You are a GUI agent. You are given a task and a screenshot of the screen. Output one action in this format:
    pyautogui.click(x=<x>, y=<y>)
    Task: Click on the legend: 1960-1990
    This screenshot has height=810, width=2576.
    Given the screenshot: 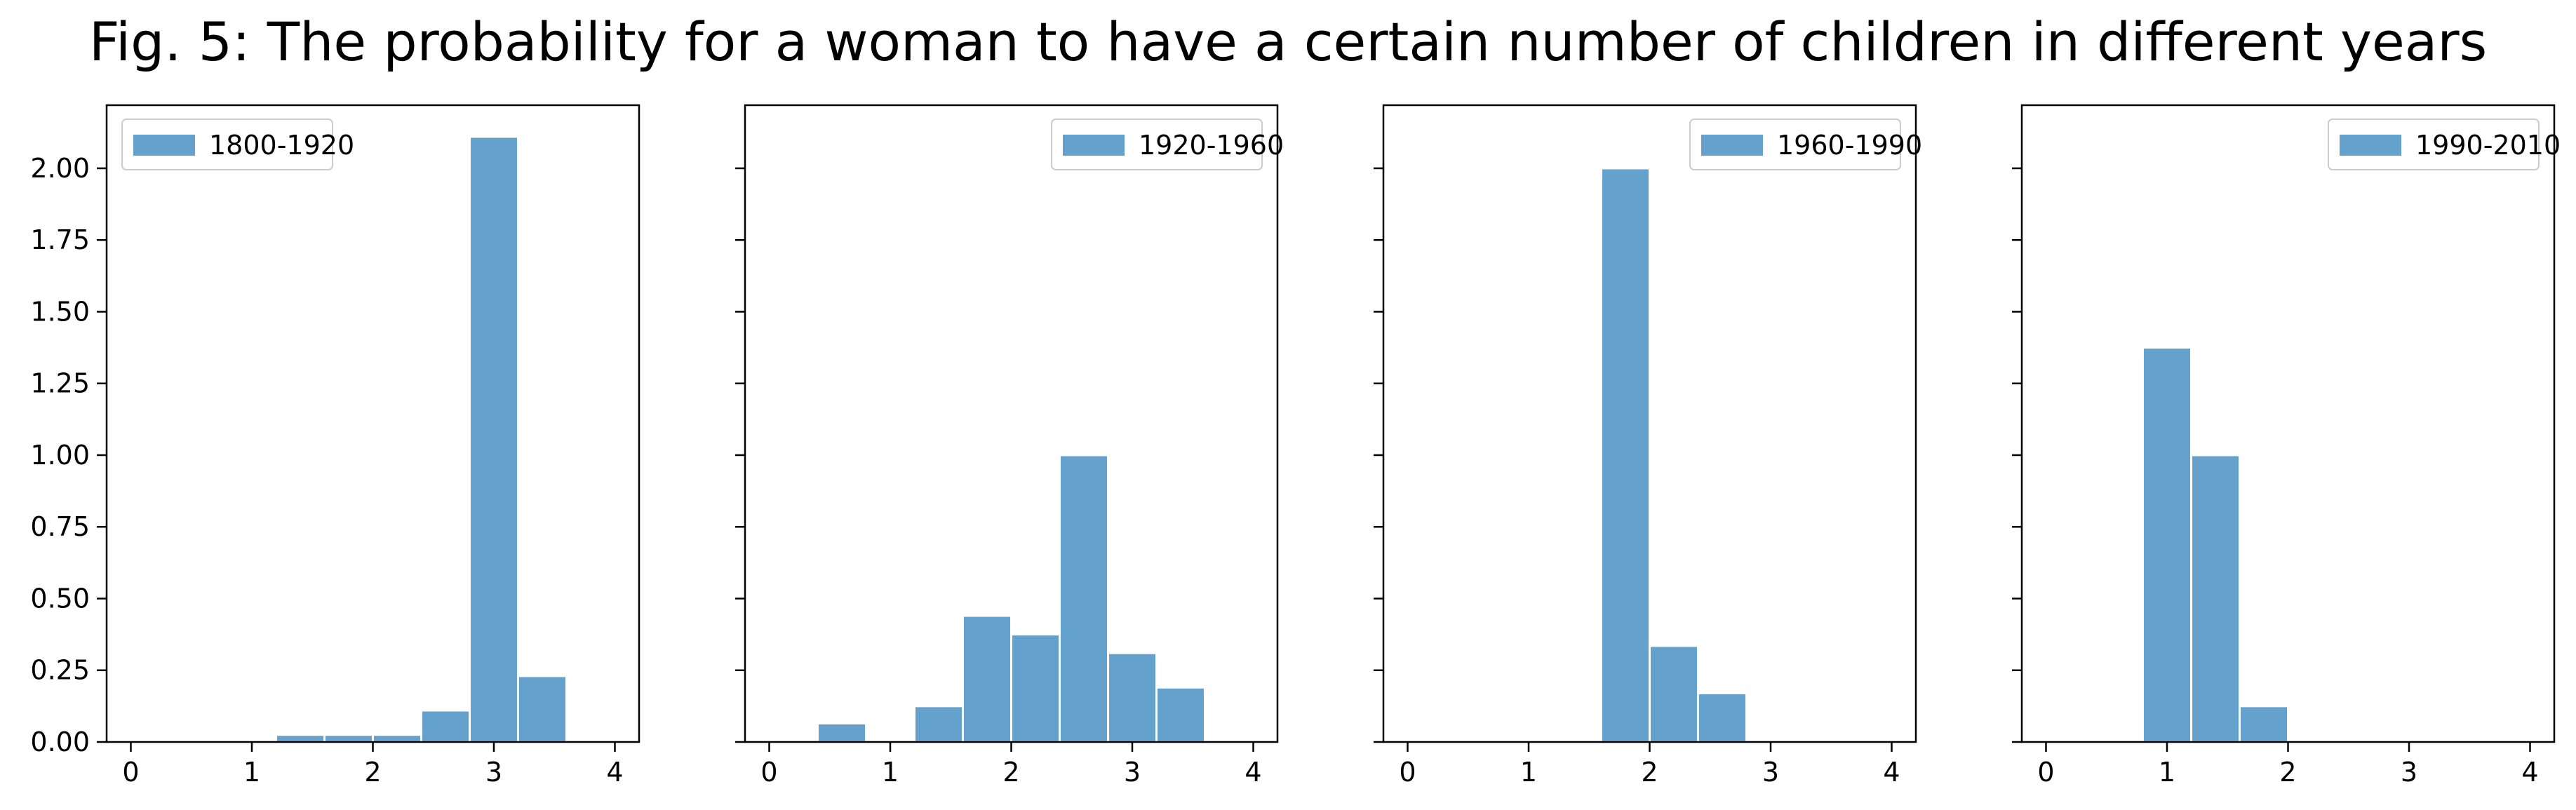 What is the action you would take?
    pyautogui.click(x=1805, y=144)
    